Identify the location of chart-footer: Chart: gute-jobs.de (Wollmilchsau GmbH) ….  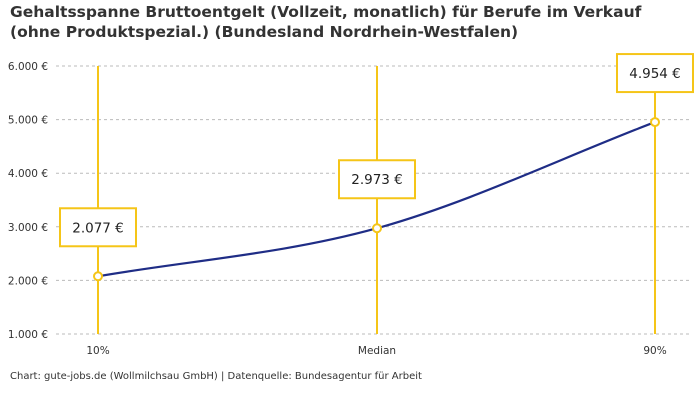
(216, 376).